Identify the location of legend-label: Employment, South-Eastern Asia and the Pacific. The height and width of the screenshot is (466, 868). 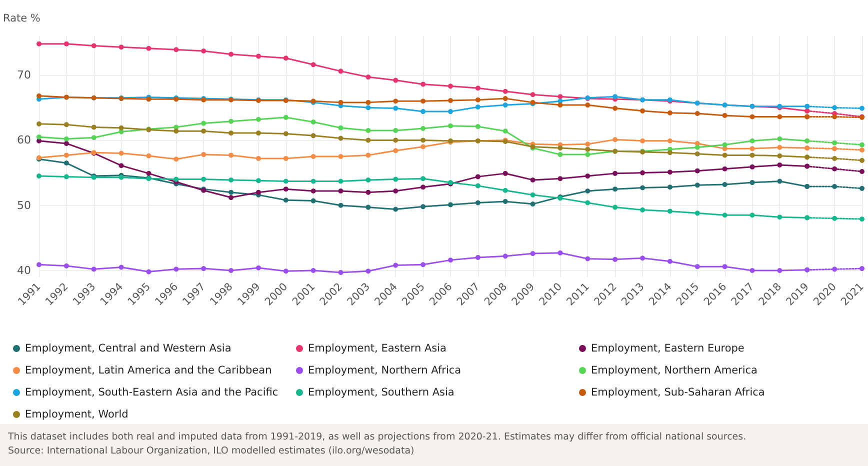
(151, 392).